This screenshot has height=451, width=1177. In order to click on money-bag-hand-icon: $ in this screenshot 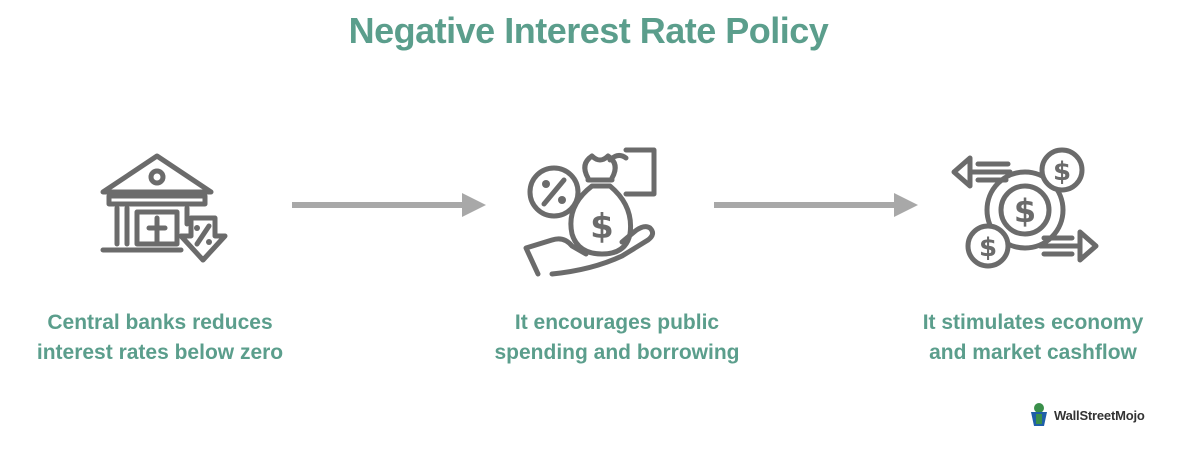, I will do `click(592, 212)`.